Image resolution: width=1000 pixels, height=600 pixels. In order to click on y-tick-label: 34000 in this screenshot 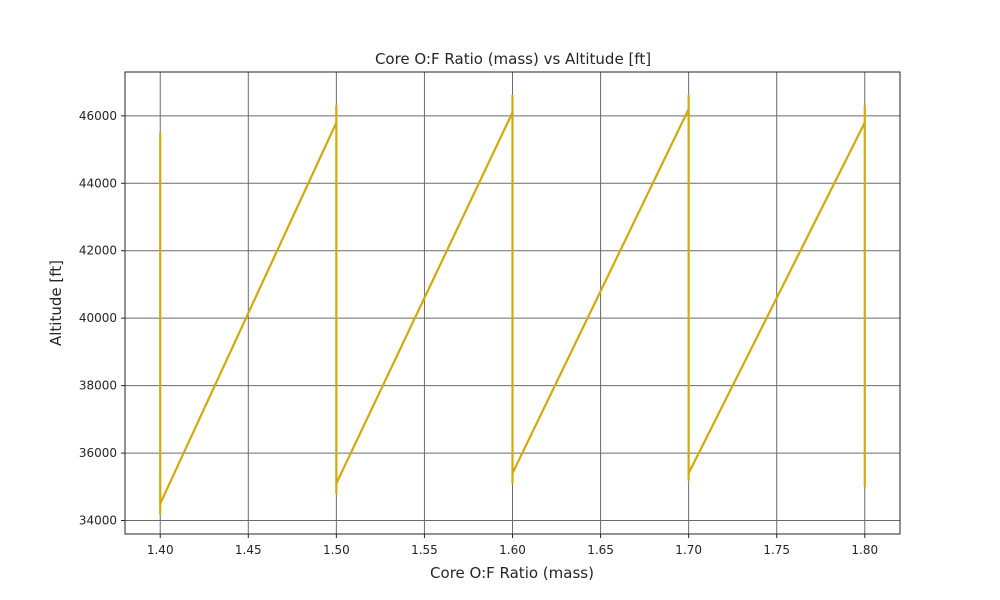, I will do `click(98, 521)`.